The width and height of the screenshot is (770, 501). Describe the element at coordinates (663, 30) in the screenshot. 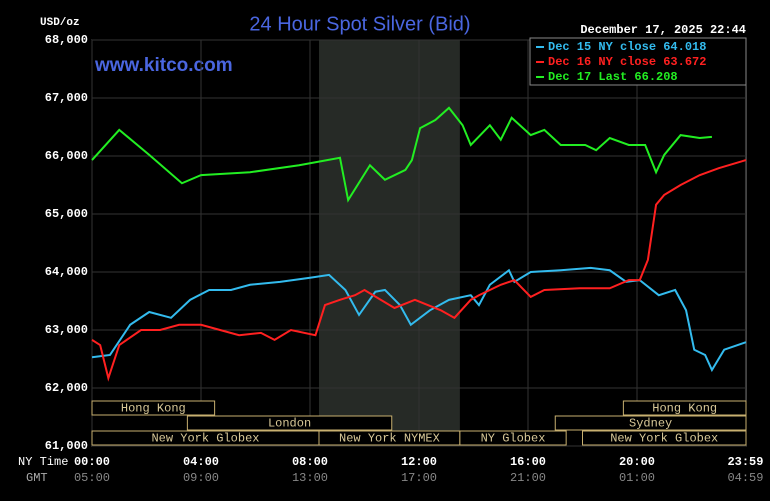

I see `timestamp: December 17, 2025 22:44` at that location.